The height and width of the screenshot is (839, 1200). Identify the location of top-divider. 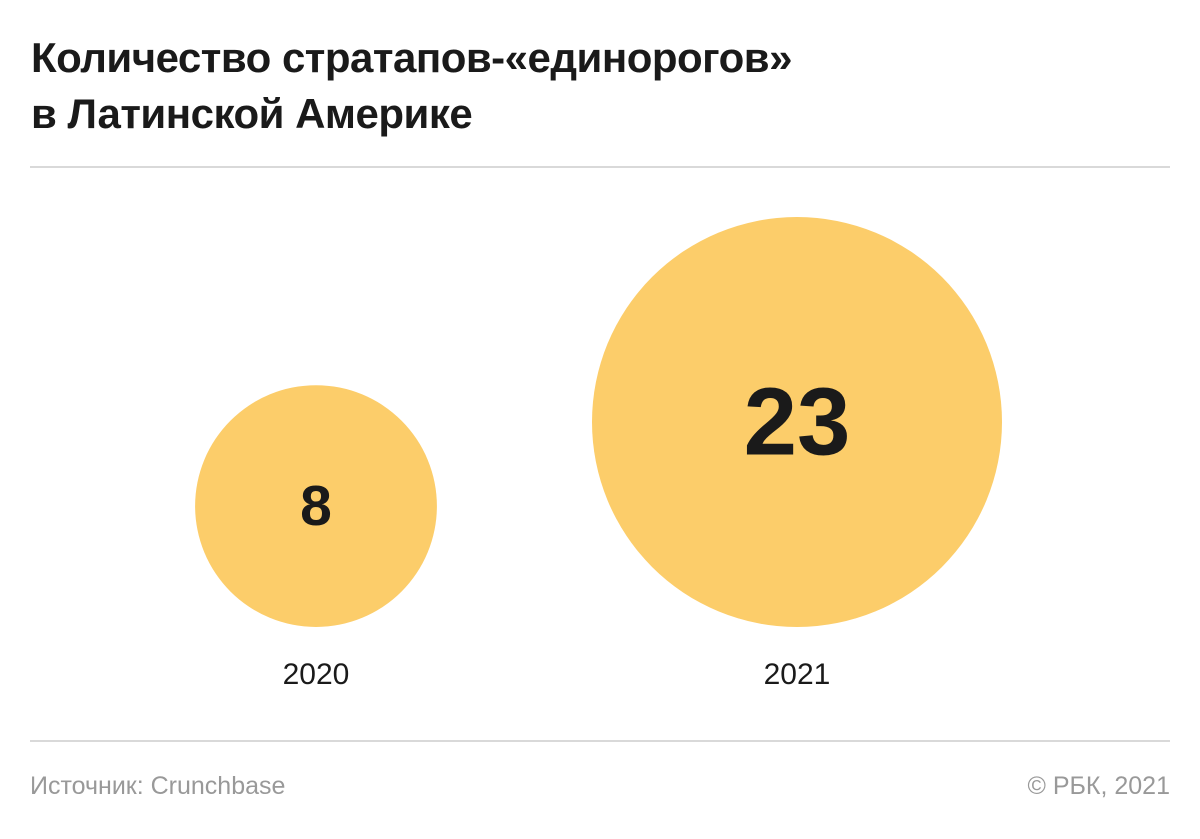
(600, 167).